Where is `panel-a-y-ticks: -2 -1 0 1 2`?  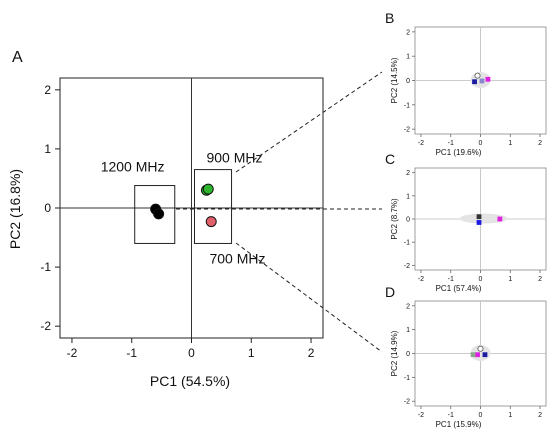 panel-a-y-ticks: -2 -1 0 1 2 is located at coordinates (50, 208).